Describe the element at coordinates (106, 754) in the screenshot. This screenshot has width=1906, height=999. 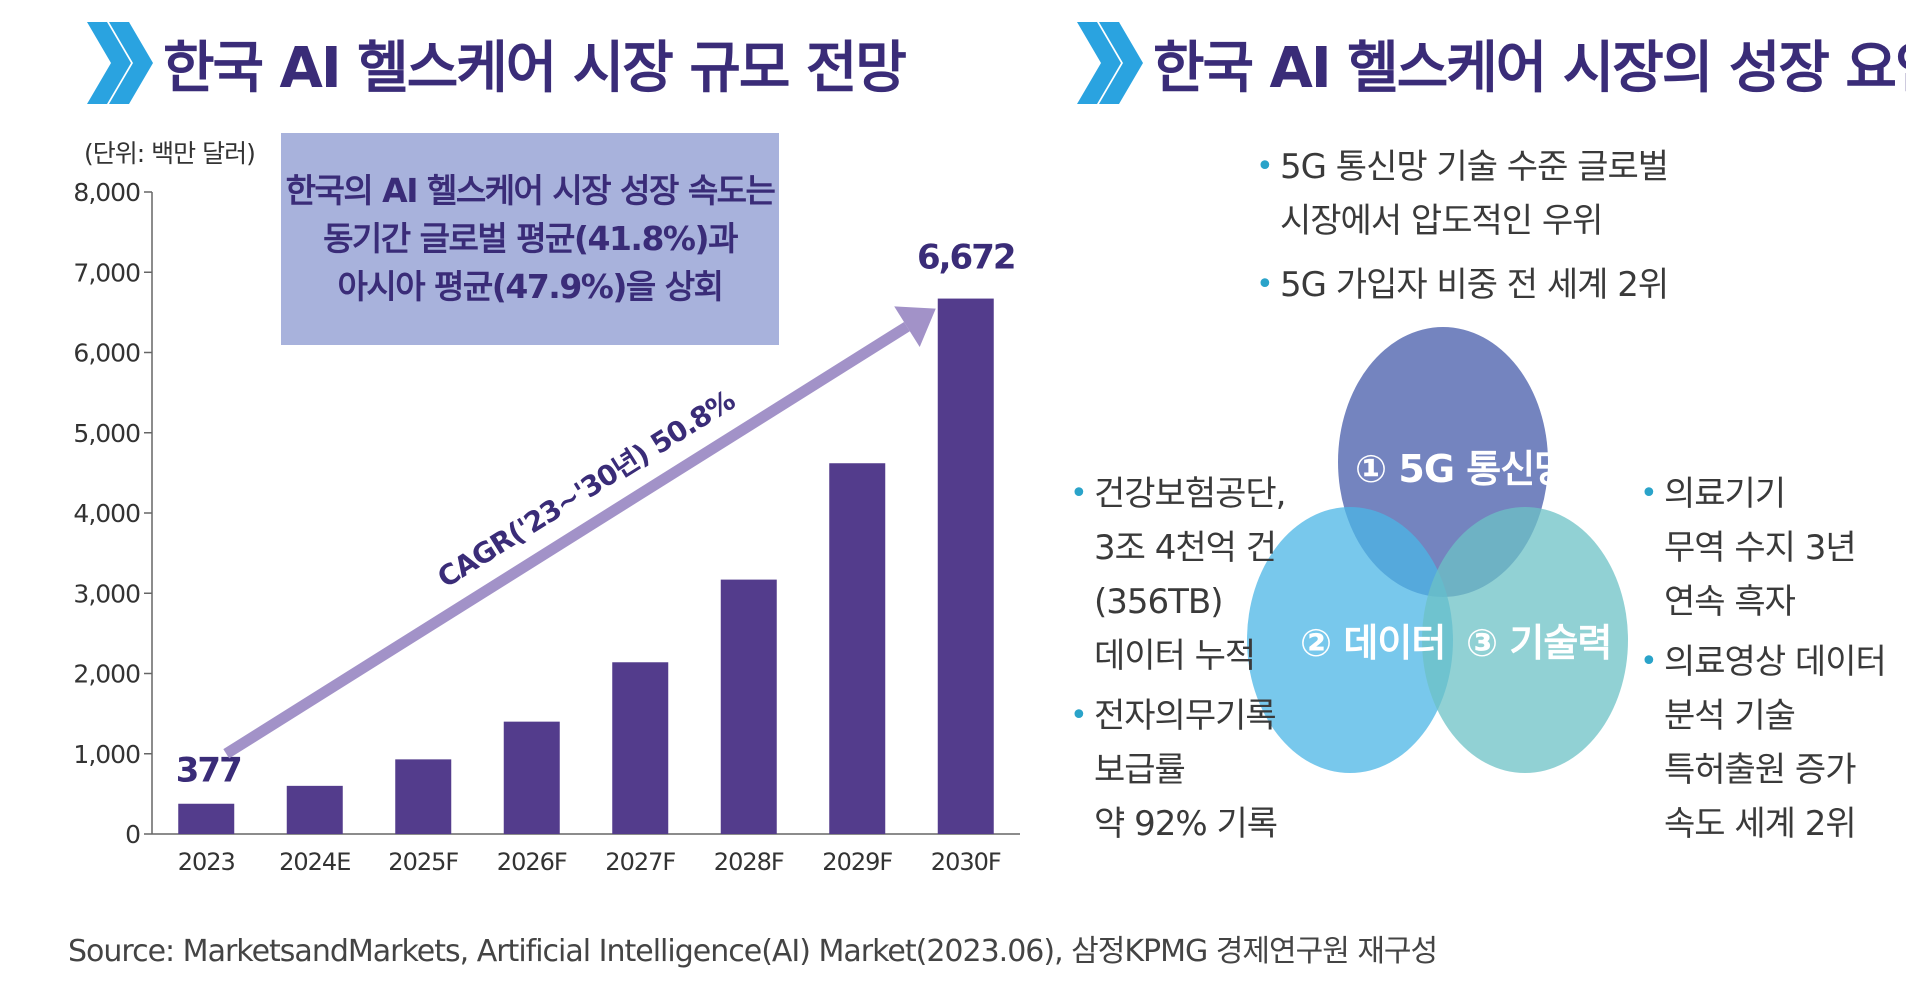
I see `y-tick-label: 1,000` at that location.